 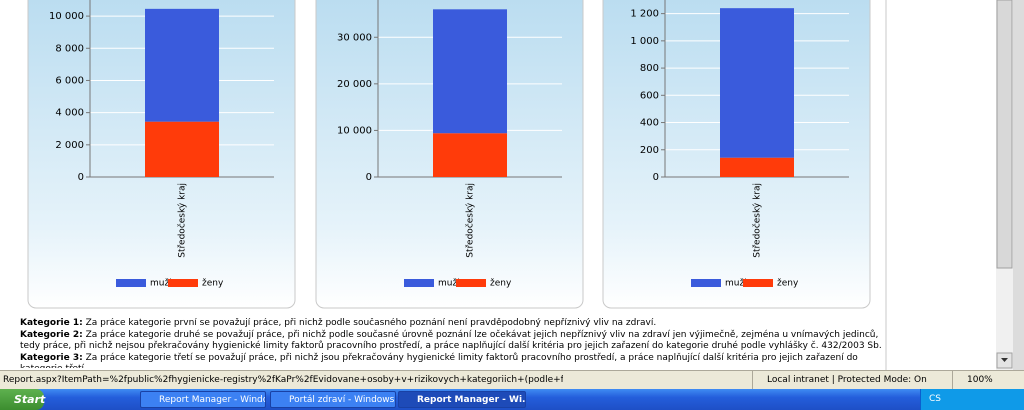 What do you see at coordinates (51, 357) in the screenshot?
I see `description-label: Kategorie 3:` at bounding box center [51, 357].